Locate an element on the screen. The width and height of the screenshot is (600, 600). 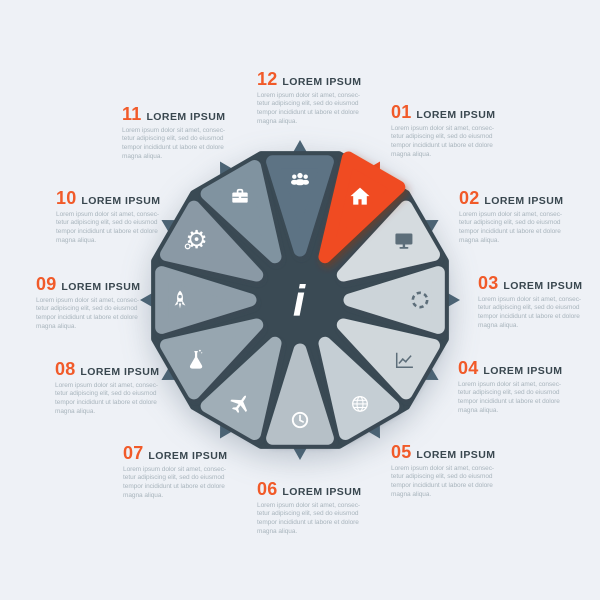
home-icon is located at coordinates (360, 196).